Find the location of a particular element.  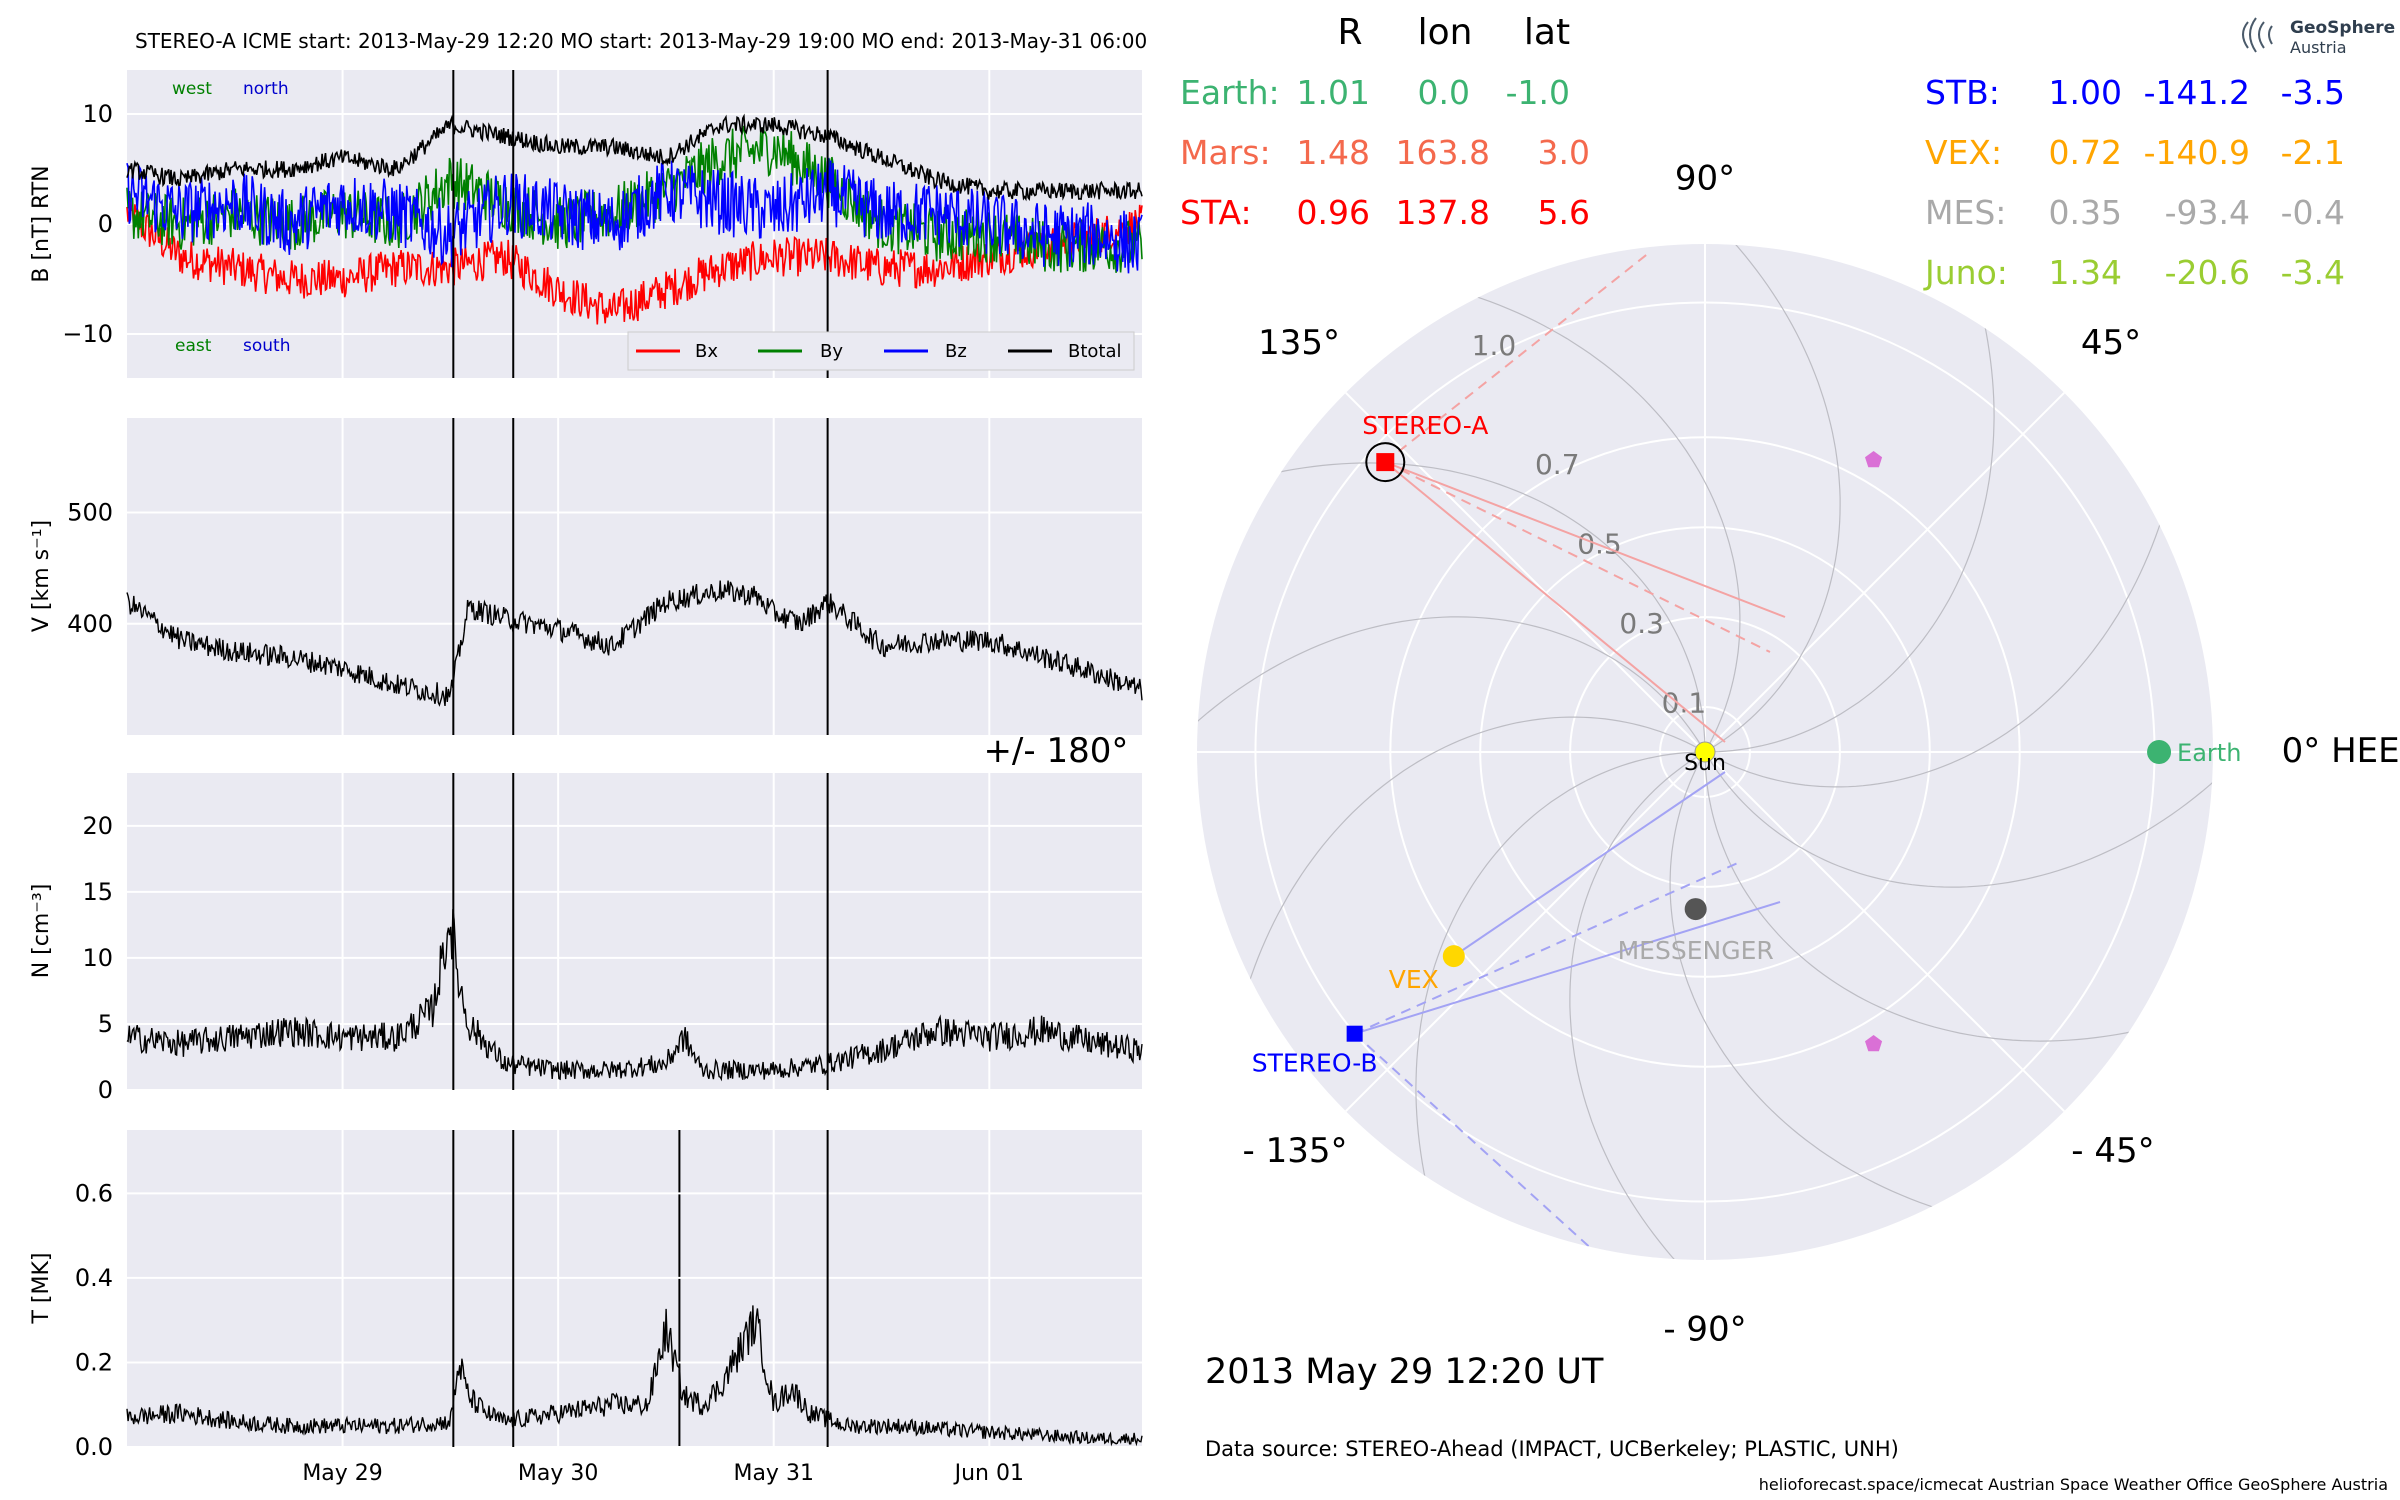

row-mars-lon: 163.8 is located at coordinates (1443, 152).